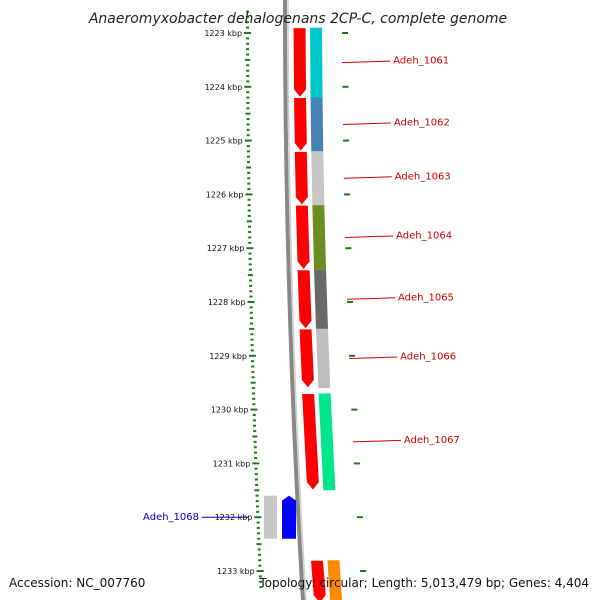  I want to click on gene-label: Adeh_1063, so click(423, 176).